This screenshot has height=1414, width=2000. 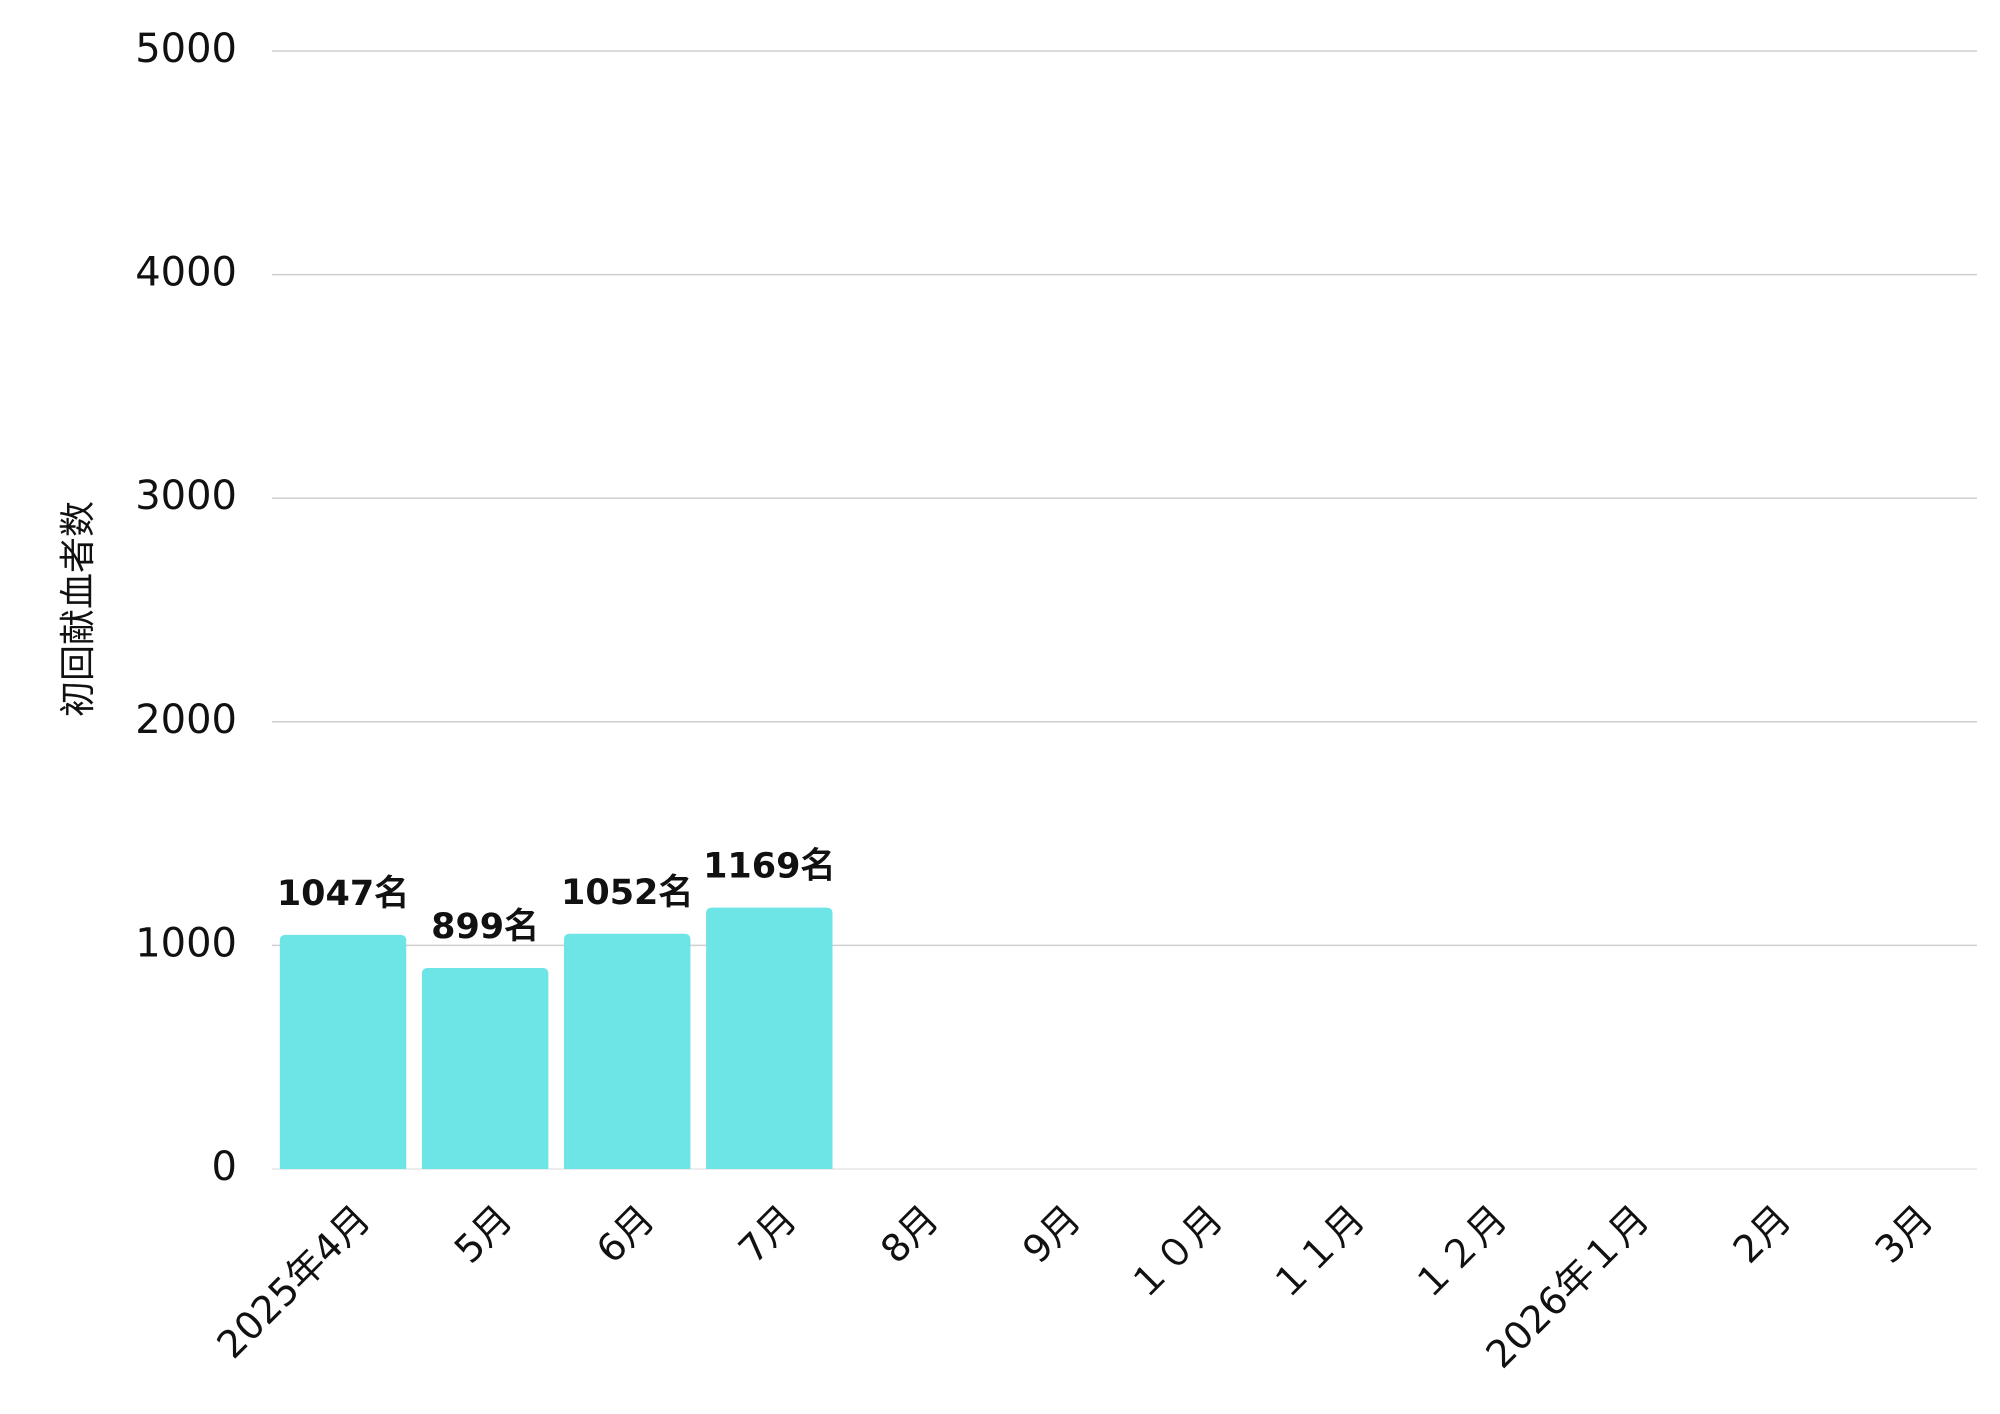 What do you see at coordinates (485, 927) in the screenshot?
I see `value-label: 899名` at bounding box center [485, 927].